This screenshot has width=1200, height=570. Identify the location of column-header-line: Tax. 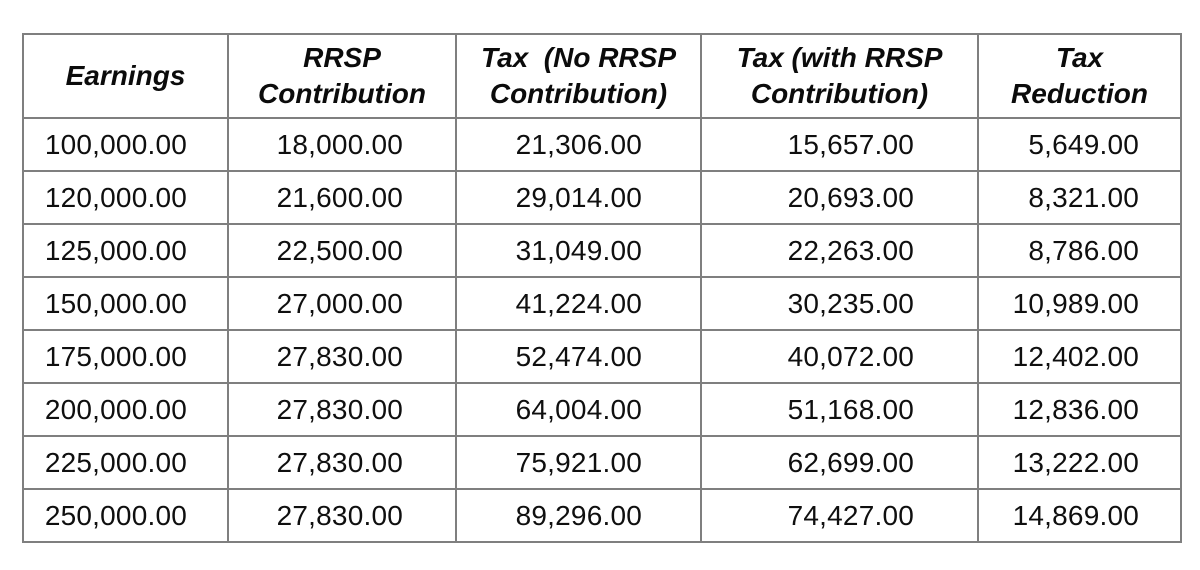
(1079, 57).